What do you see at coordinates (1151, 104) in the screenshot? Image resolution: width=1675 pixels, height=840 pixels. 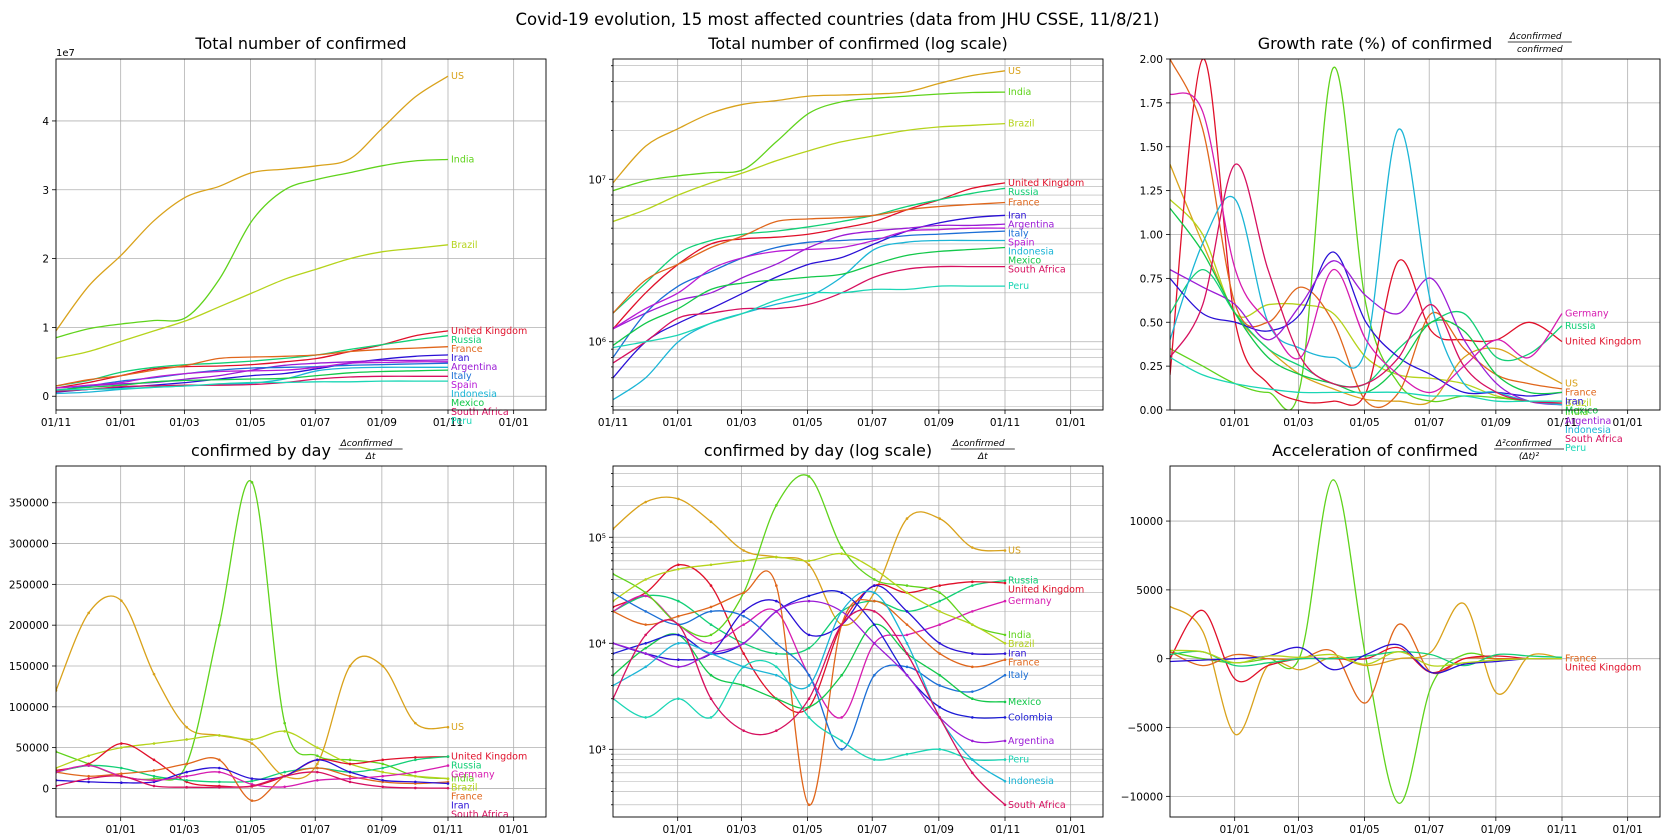 I see `y-tick-label: 1.75` at bounding box center [1151, 104].